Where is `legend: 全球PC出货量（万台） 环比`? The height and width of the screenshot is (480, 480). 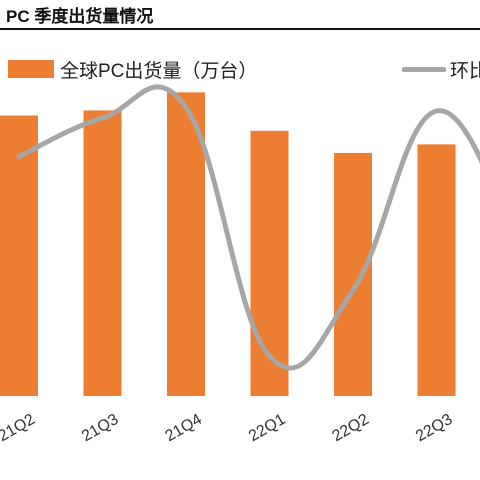
legend: 全球PC出货量（万台） 环比 is located at coordinates (240, 67).